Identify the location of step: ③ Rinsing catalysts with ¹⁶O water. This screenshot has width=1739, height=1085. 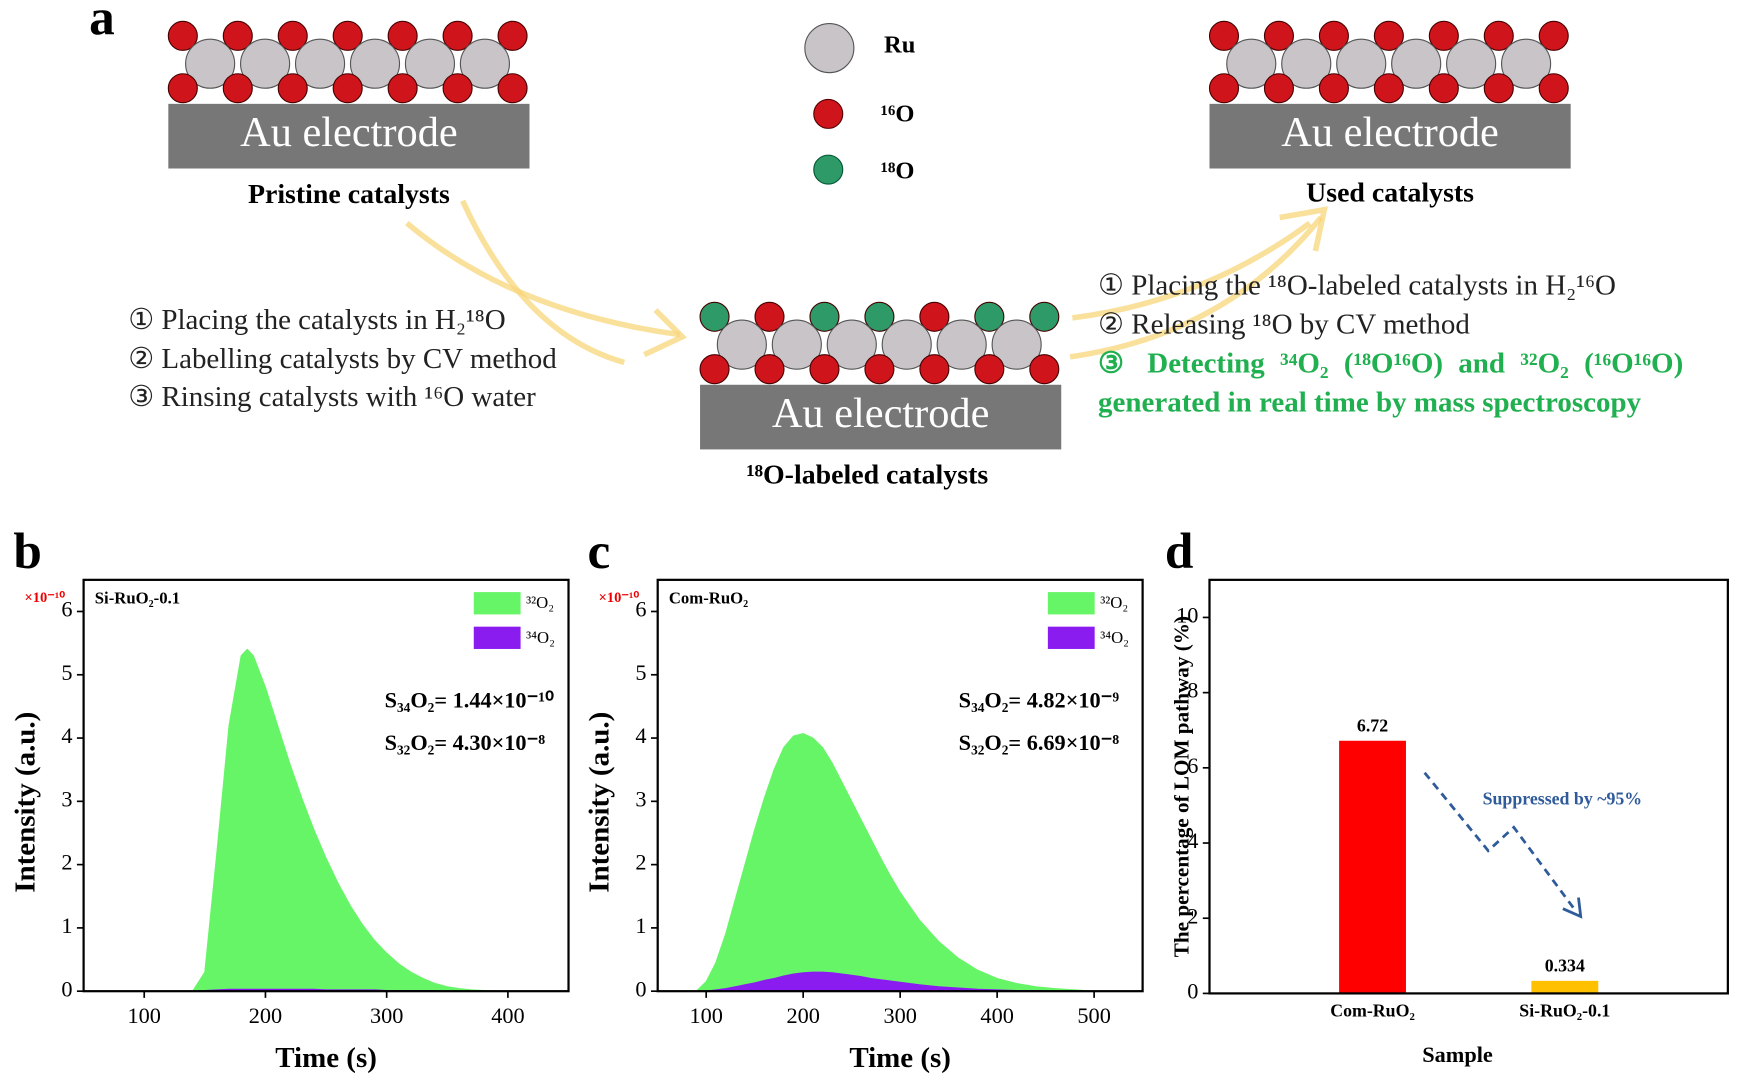
(332, 397).